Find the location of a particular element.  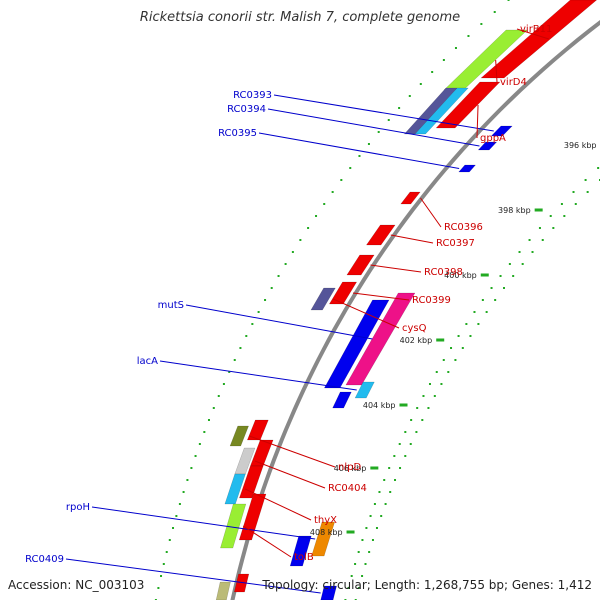

gene-rpoH is located at coordinates (323, 539).